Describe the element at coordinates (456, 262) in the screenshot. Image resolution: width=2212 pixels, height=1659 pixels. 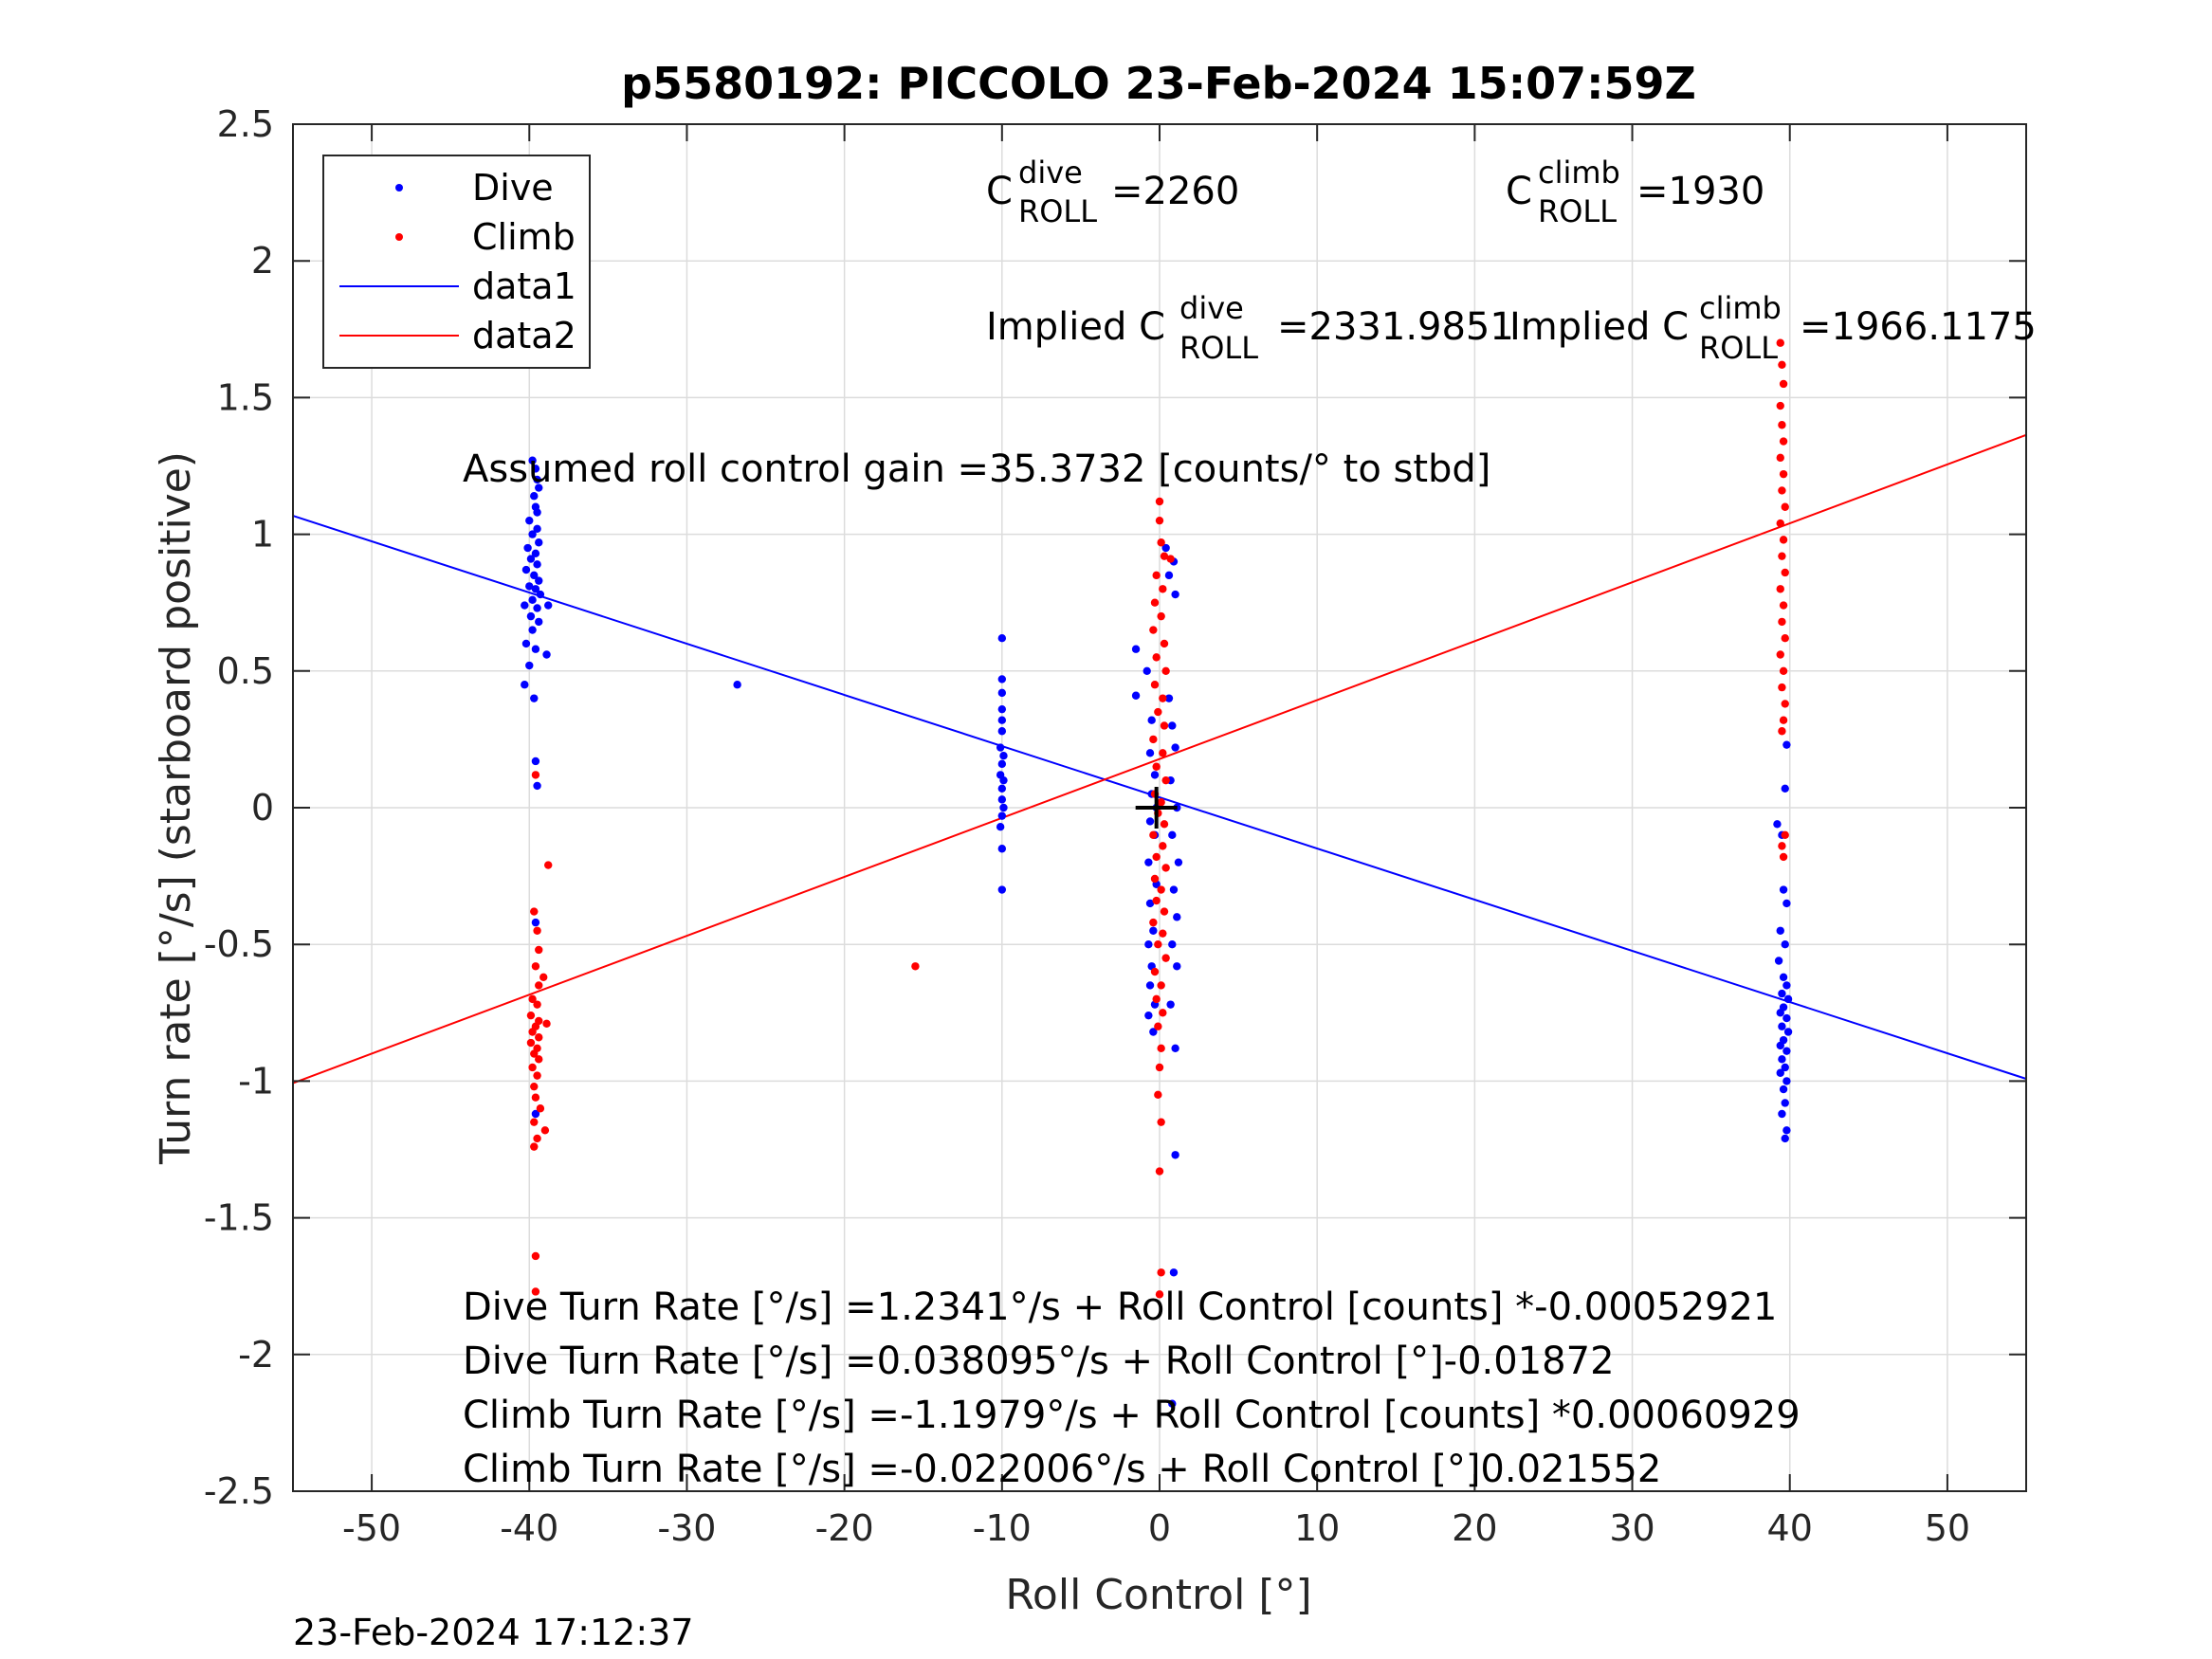
I see `legend: Dive Climb data1 data2` at that location.